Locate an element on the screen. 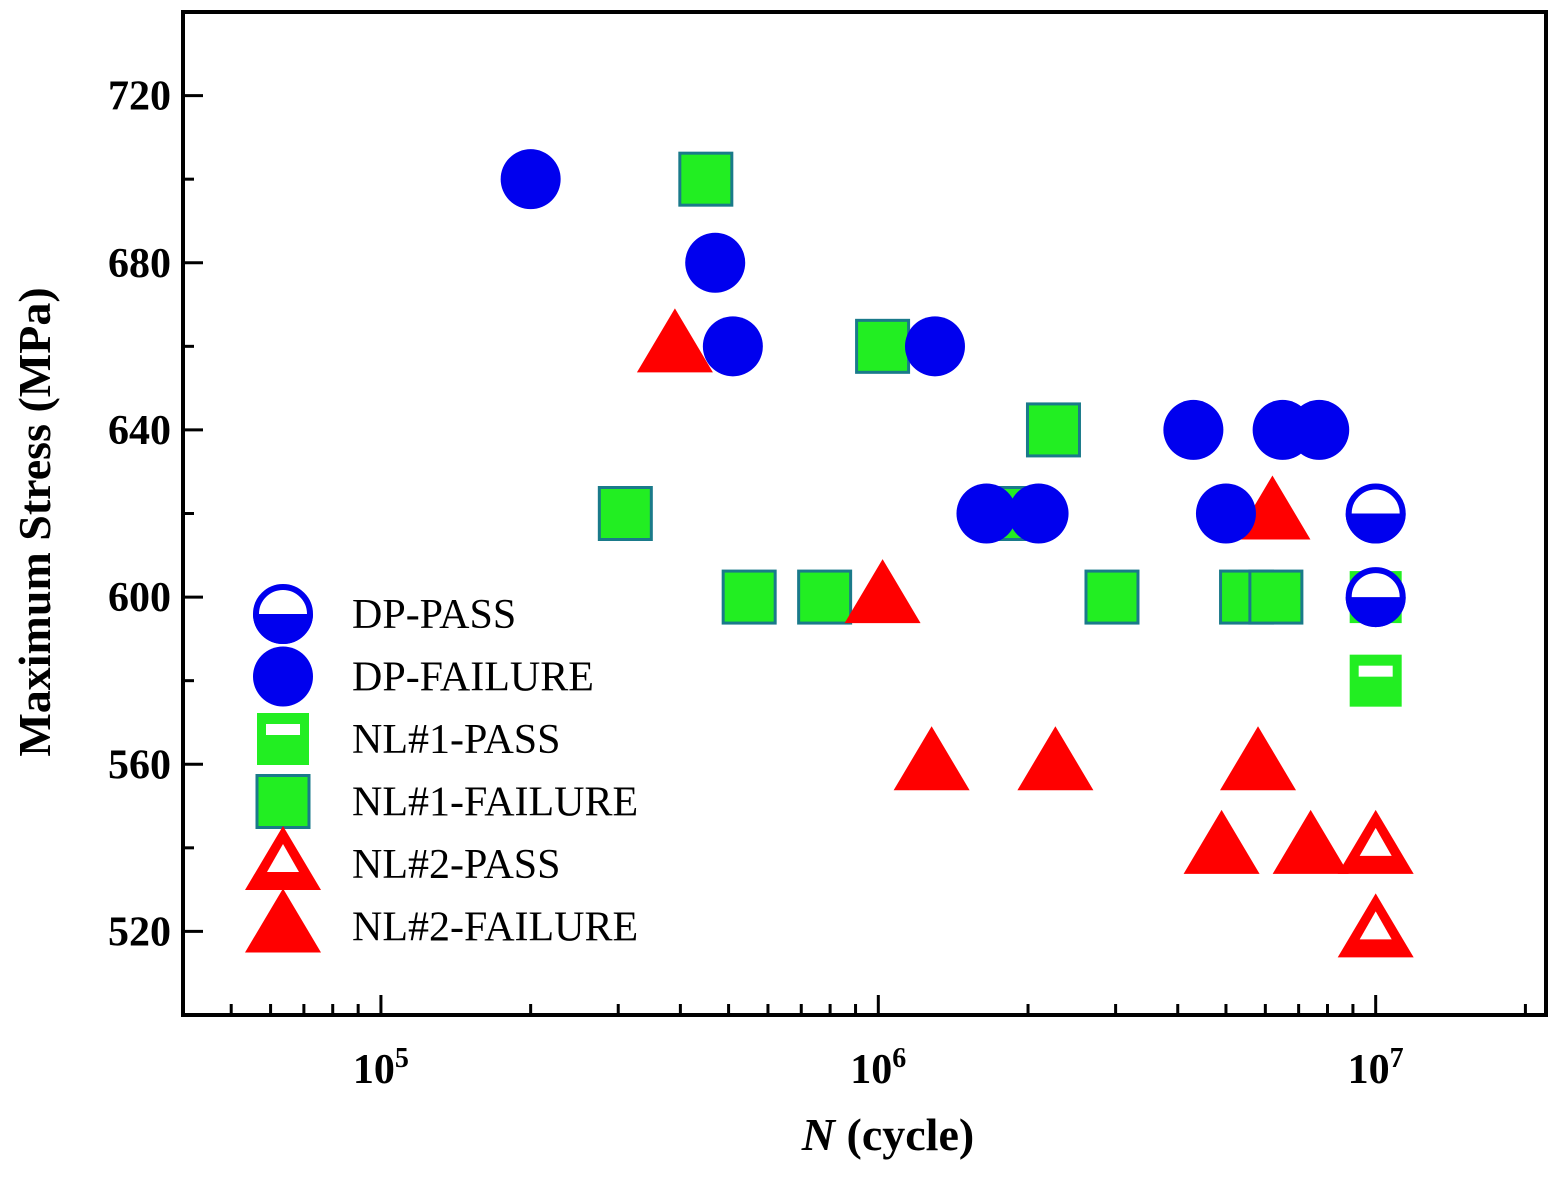  y-tick-label: 680 is located at coordinates (139, 264).